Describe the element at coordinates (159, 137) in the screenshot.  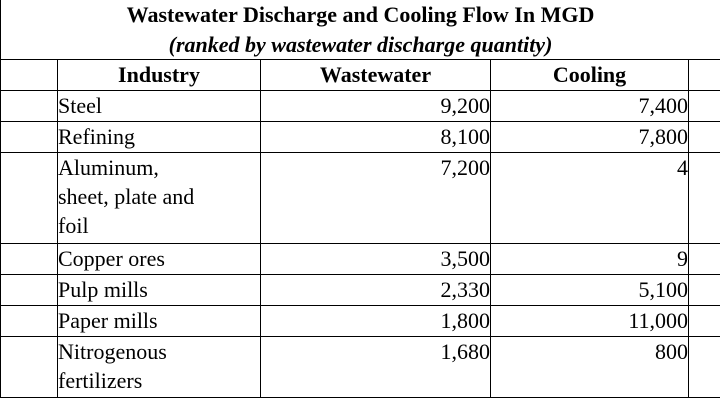
I see `industry-cell: Refining` at that location.